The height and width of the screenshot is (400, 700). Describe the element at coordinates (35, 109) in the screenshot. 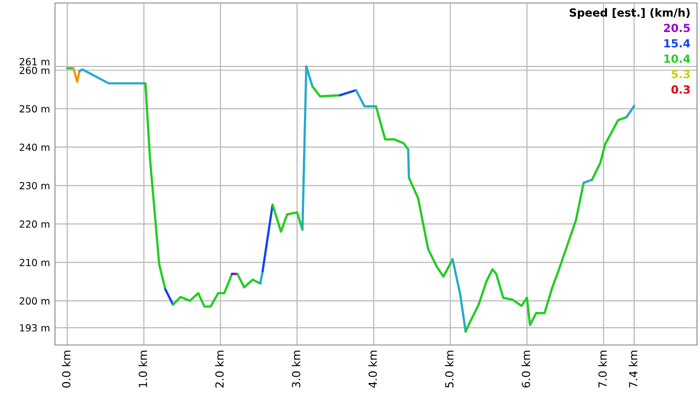

I see `y-tick-label: 250 m` at that location.